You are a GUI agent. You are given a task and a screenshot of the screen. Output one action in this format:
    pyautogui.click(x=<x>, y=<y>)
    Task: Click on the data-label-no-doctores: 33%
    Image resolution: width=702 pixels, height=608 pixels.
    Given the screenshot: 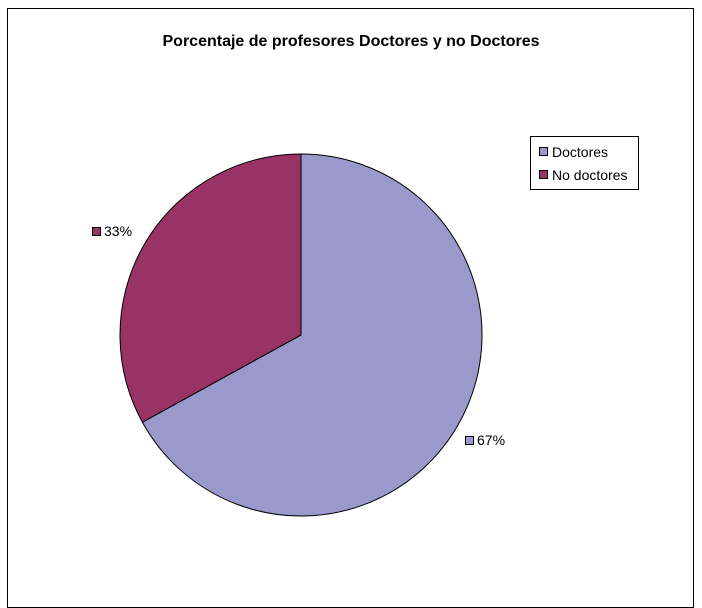 What is the action you would take?
    pyautogui.click(x=112, y=231)
    